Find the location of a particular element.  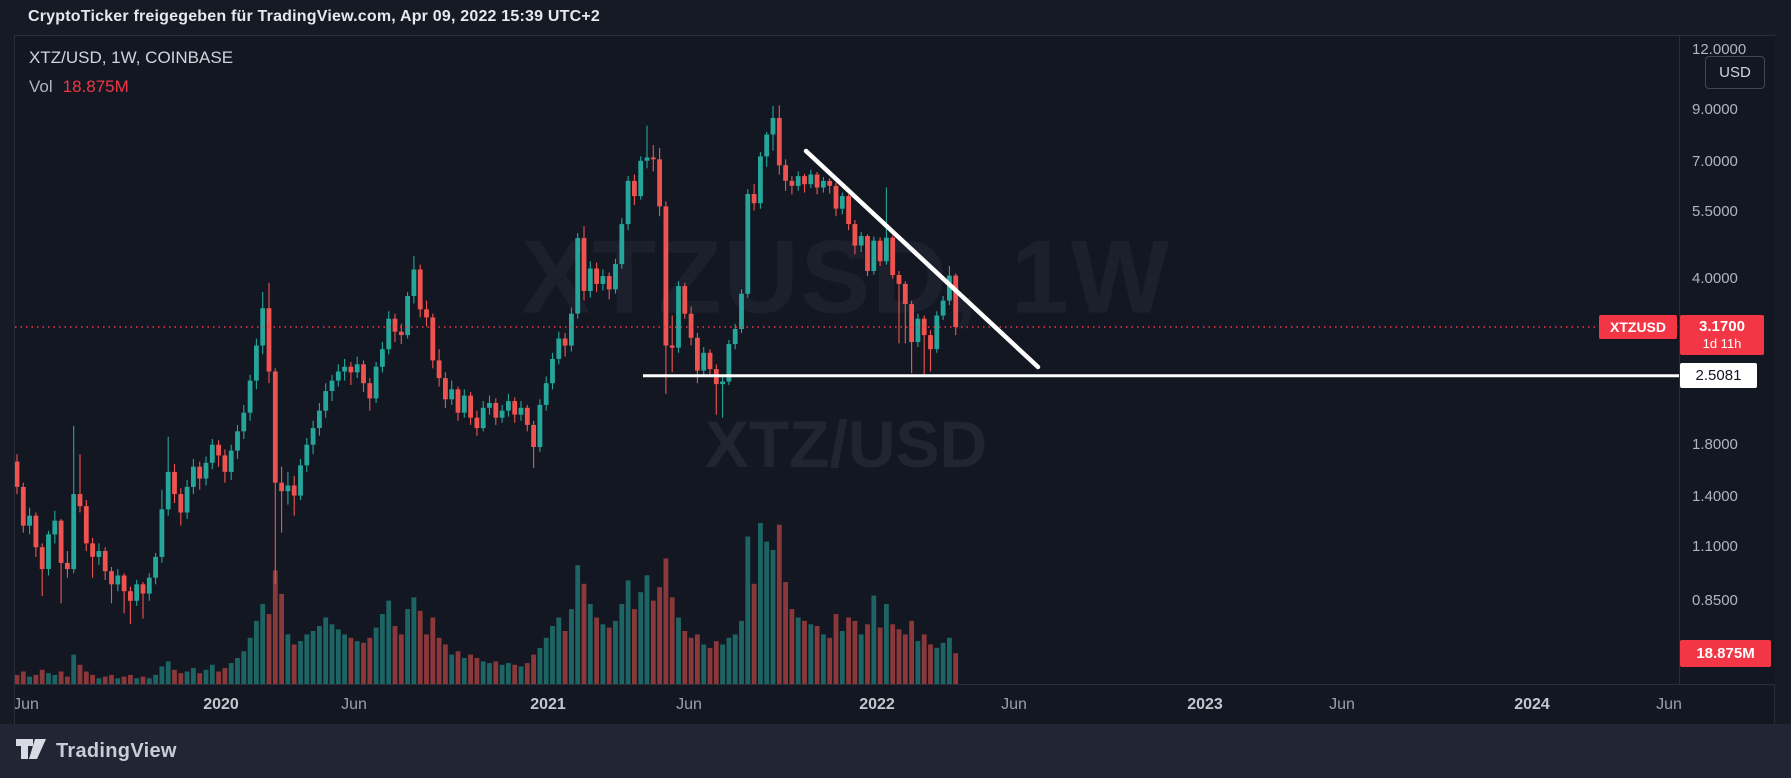

price-tick: 9.0000 is located at coordinates (1715, 109).